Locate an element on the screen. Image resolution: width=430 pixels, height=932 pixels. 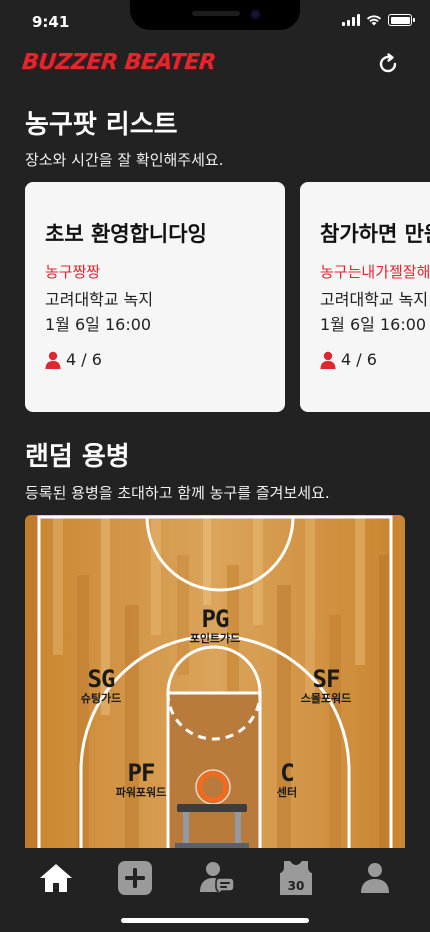
app-logo: BUZZER BEATER is located at coordinates (118, 62).